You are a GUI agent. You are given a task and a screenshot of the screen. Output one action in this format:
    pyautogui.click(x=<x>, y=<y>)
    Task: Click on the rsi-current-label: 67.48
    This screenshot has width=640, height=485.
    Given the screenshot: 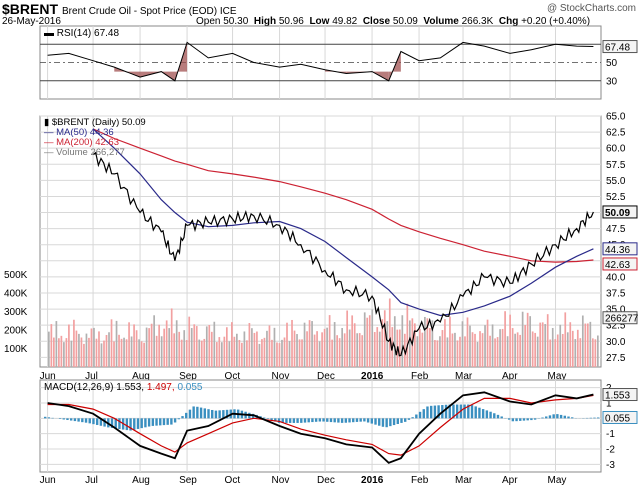 What is the action you would take?
    pyautogui.click(x=617, y=48)
    